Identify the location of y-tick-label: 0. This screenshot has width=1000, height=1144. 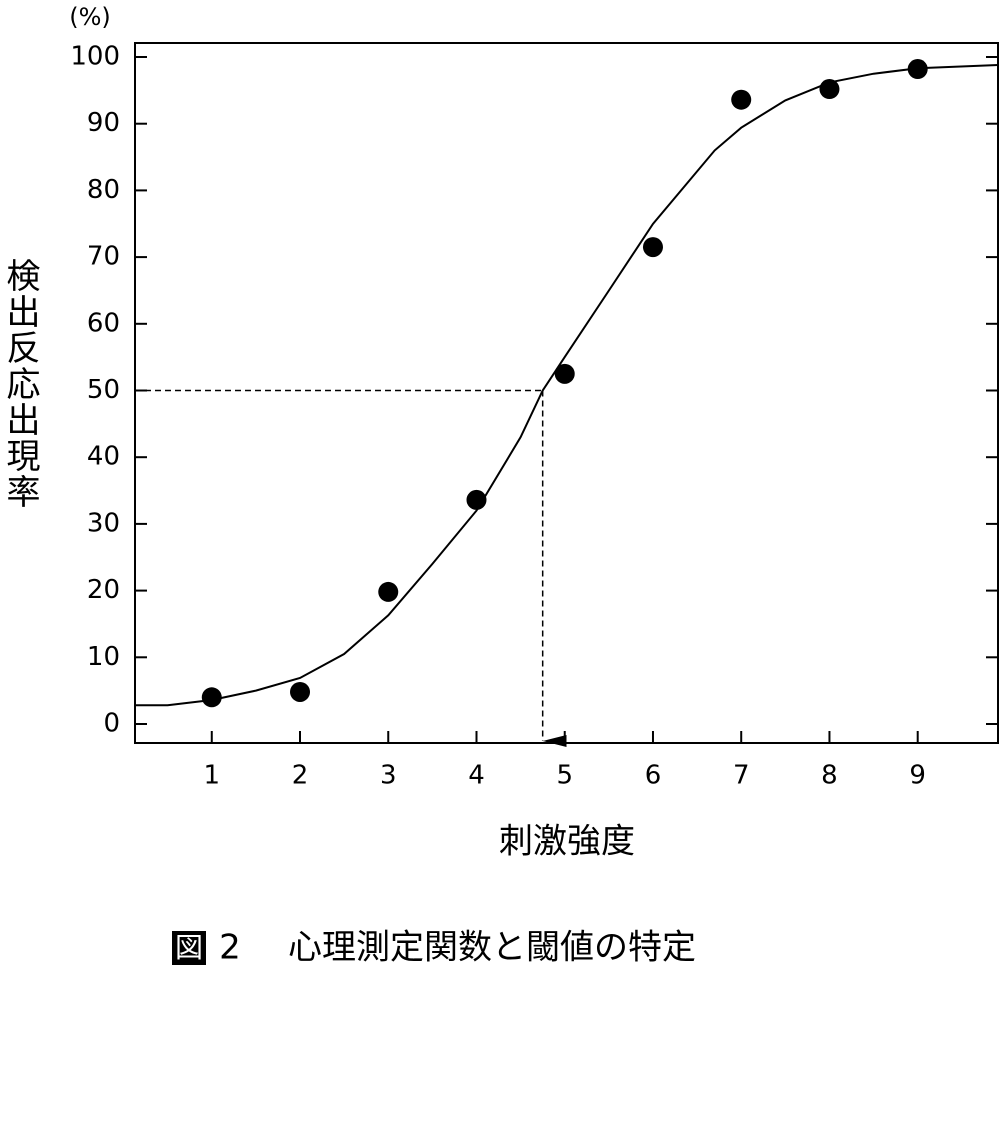
(111, 723).